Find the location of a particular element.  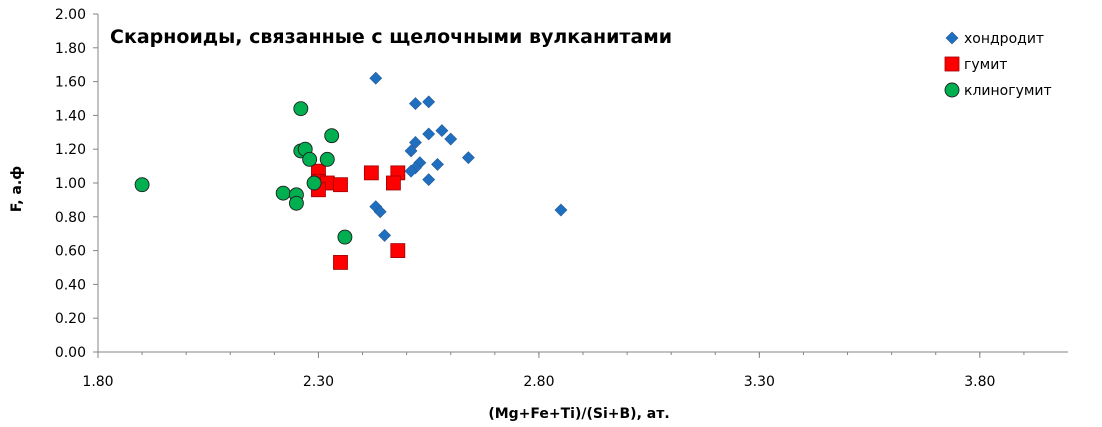

legend-label-2: клиногумит is located at coordinates (1008, 91).